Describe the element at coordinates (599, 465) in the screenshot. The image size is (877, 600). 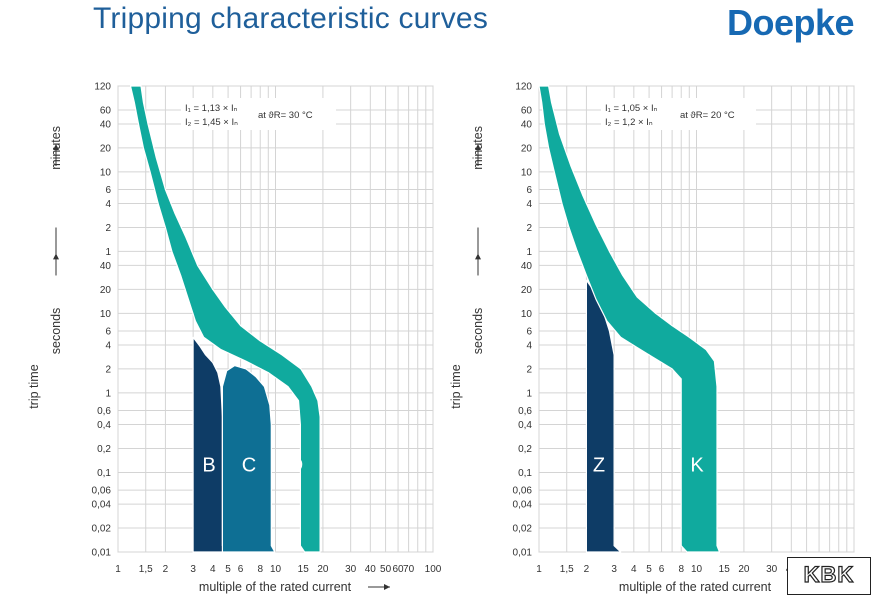
I see `curve-label-z: Z` at that location.